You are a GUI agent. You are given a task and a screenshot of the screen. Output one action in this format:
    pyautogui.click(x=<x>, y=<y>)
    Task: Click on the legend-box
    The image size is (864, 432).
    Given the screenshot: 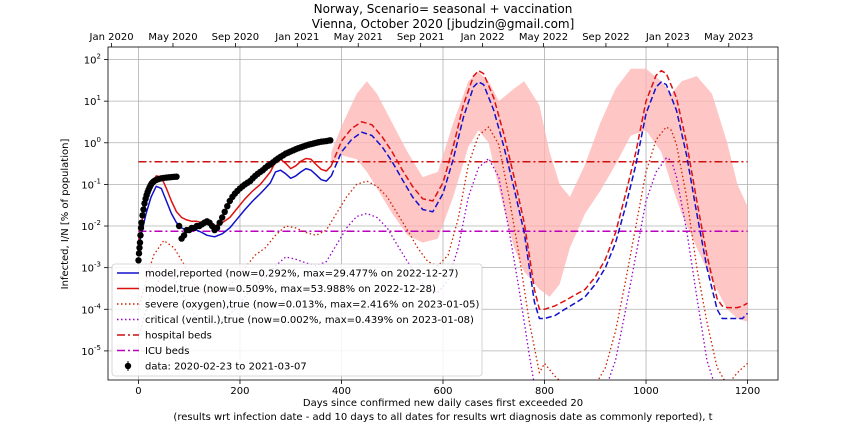 What is the action you would take?
    pyautogui.click(x=297, y=320)
    